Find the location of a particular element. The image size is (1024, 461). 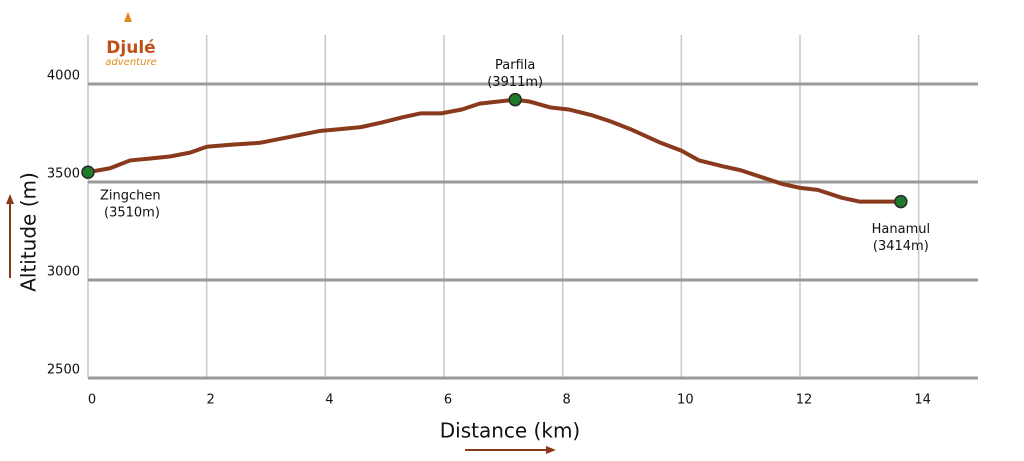

logo-tagline: adventure is located at coordinates (130, 62).